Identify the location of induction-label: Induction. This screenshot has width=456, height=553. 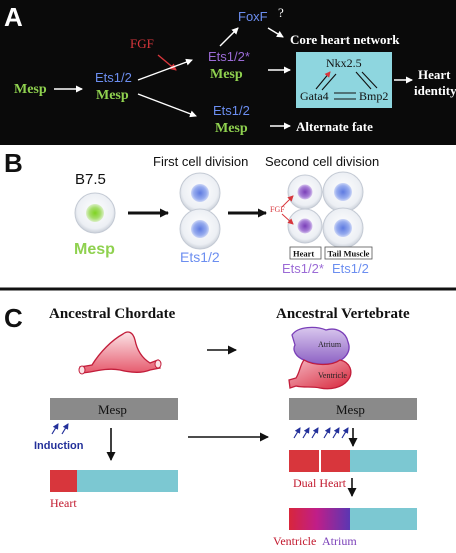
(59, 446).